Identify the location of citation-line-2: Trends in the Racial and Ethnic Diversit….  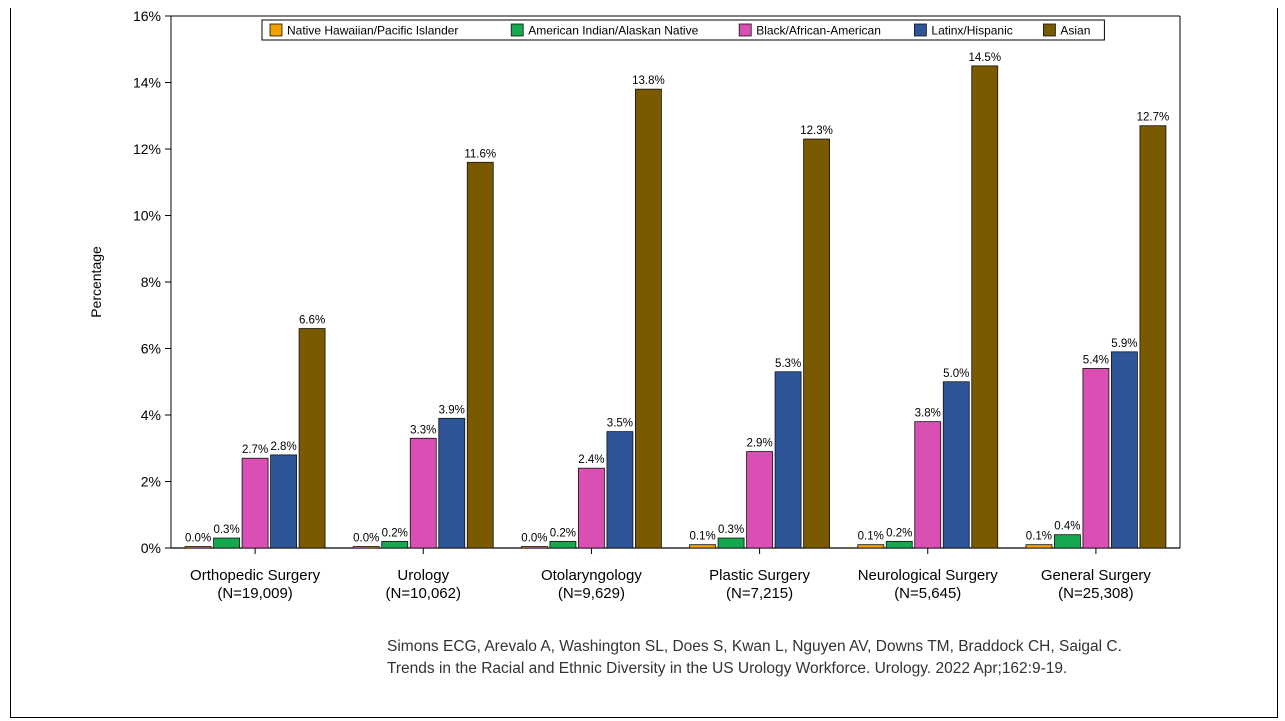
(727, 668).